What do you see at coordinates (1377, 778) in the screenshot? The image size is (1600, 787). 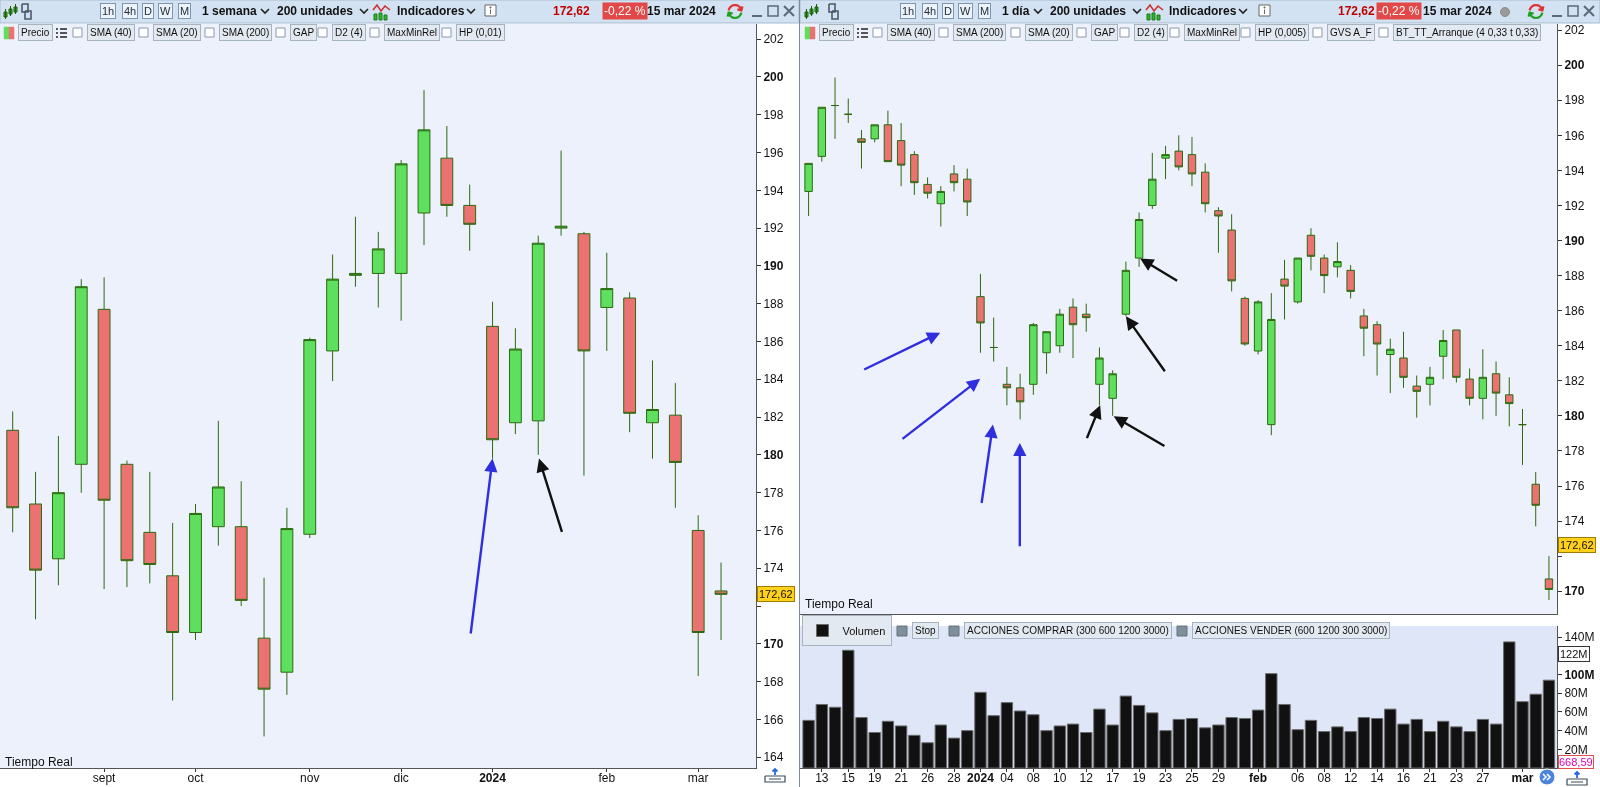 I see `x-tick-label: 14` at bounding box center [1377, 778].